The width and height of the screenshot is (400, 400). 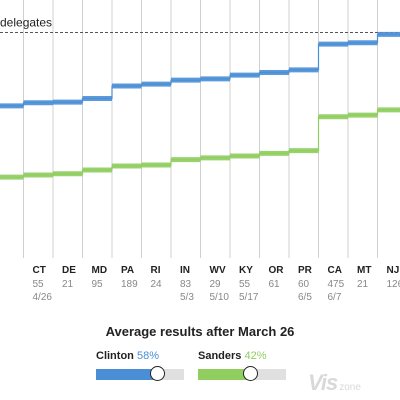 What do you see at coordinates (393, 270) in the screenshot?
I see `state-label: NJ` at bounding box center [393, 270].